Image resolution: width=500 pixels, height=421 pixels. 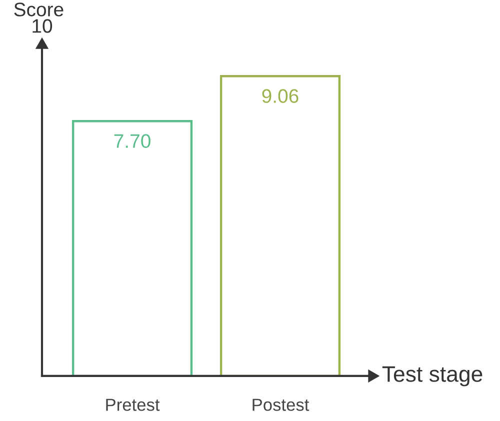 I want to click on y-axis-title: Score, so click(x=39, y=9).